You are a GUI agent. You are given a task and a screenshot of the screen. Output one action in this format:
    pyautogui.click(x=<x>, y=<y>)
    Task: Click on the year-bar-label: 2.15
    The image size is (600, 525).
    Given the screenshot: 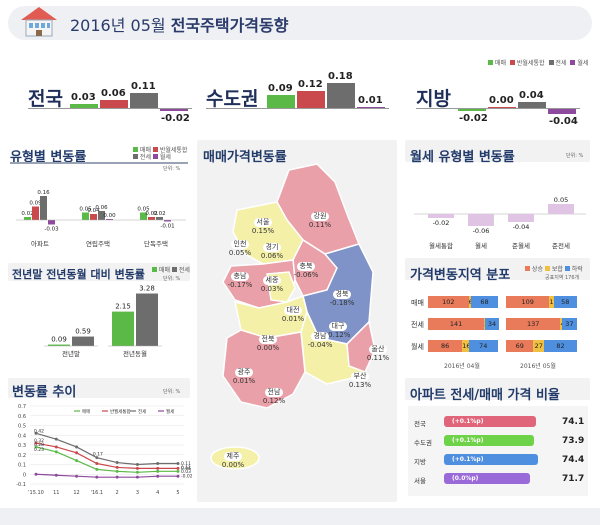 What is the action you would take?
    pyautogui.click(x=123, y=307)
    